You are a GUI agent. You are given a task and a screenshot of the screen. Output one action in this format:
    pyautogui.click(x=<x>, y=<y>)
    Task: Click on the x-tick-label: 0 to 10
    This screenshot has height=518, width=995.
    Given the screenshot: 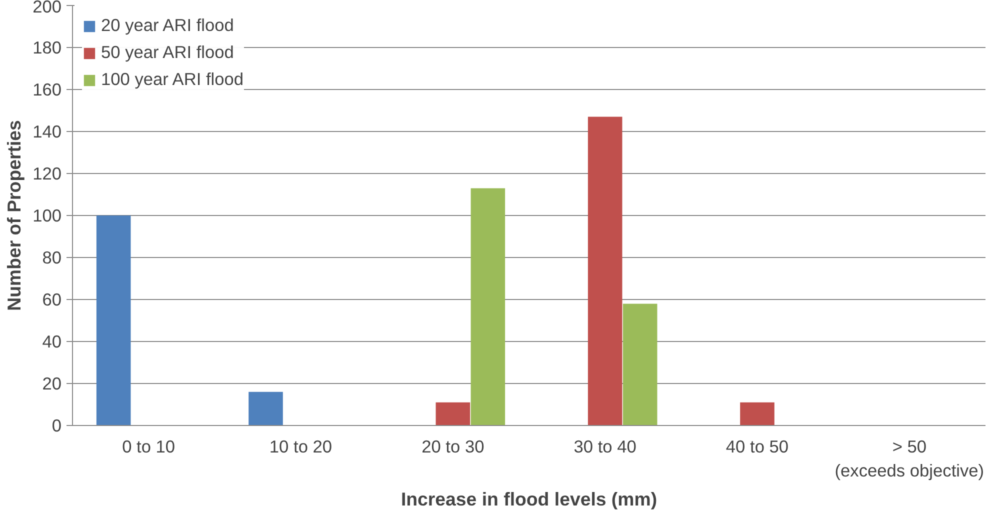 What is the action you would take?
    pyautogui.click(x=149, y=446)
    